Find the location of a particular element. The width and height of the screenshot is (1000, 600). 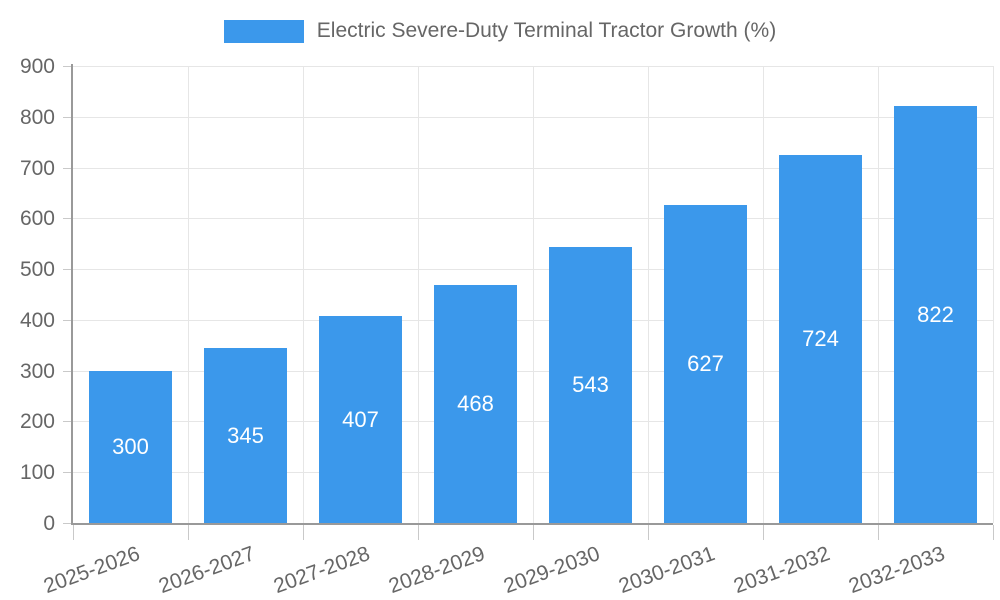

bar-value-label: 468 is located at coordinates (475, 403).